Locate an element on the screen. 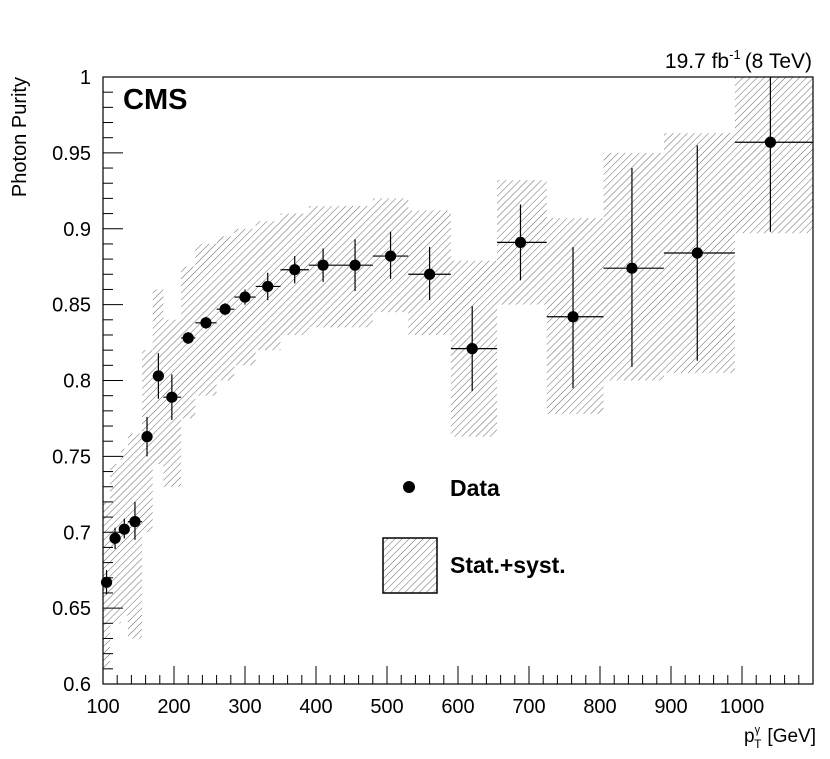 This screenshot has height=759, width=830. y-axis-ticks: 0.6 0.65 0.7 0.75 0.8 0.85 0.9 0.95 1 is located at coordinates (87, 381).